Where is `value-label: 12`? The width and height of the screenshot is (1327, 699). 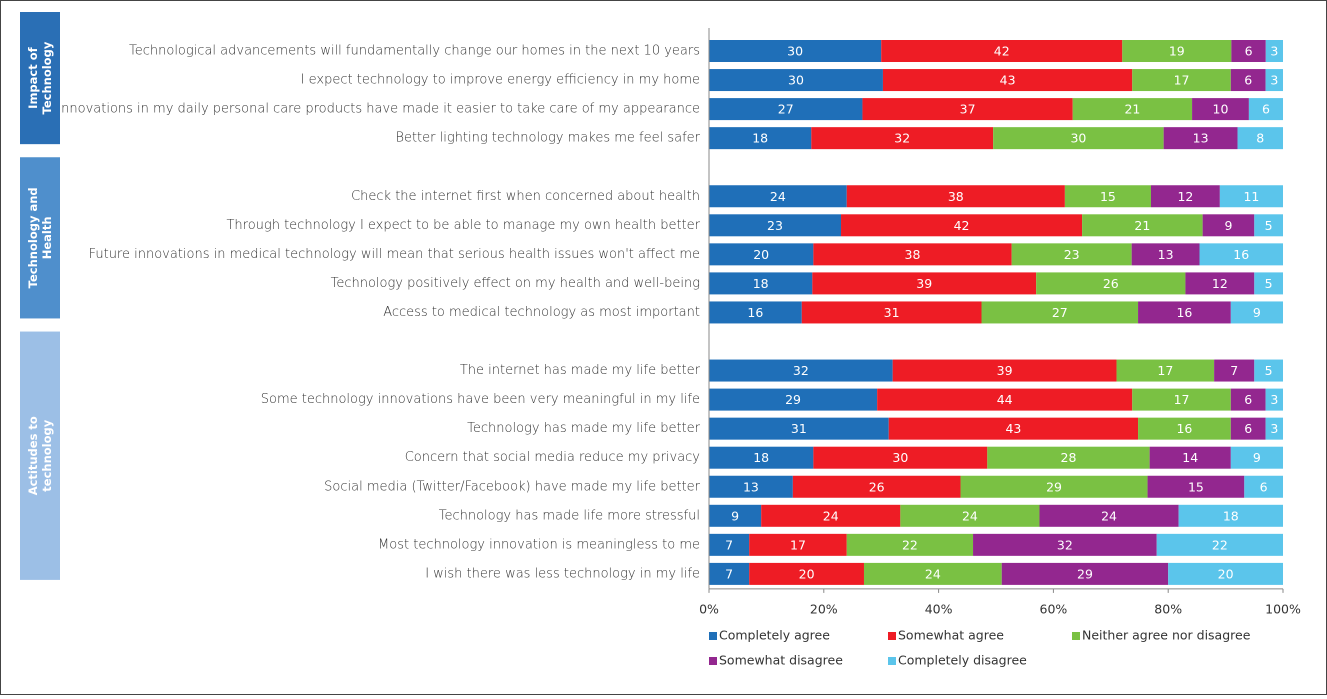
value-label: 12 is located at coordinates (1220, 283).